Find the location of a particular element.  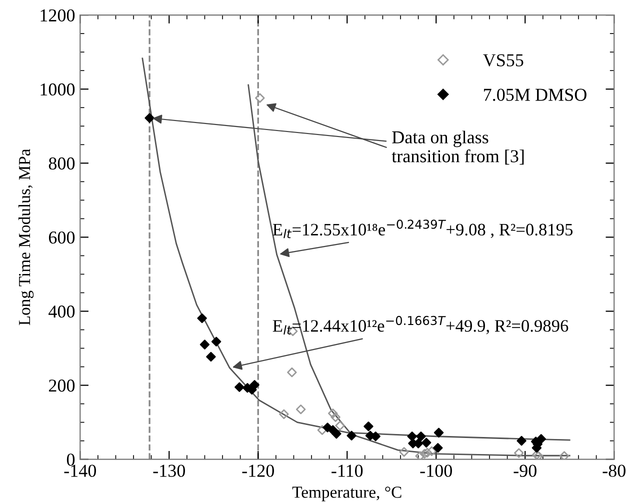

x-tick-label: -130 is located at coordinates (169, 470).